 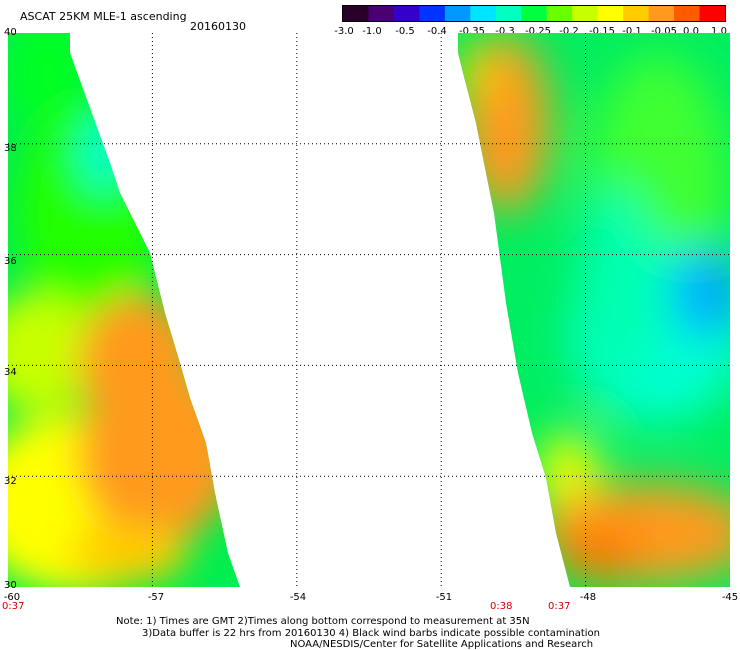 What do you see at coordinates (12, 597) in the screenshot?
I see `lon-label: -60` at bounding box center [12, 597].